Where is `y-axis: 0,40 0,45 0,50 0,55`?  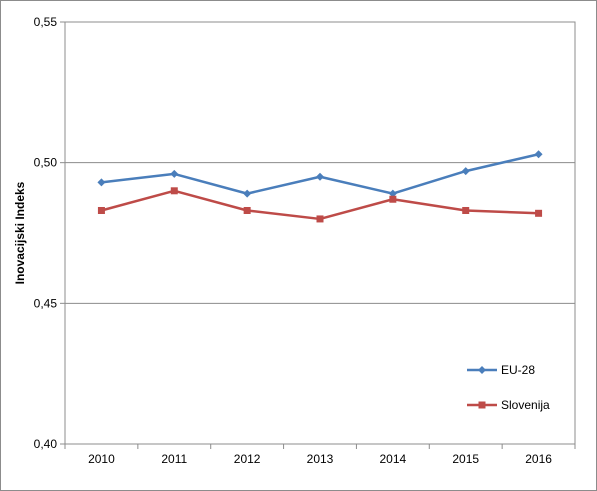 y-axis: 0,40 0,45 0,50 0,55 is located at coordinates (49, 233).